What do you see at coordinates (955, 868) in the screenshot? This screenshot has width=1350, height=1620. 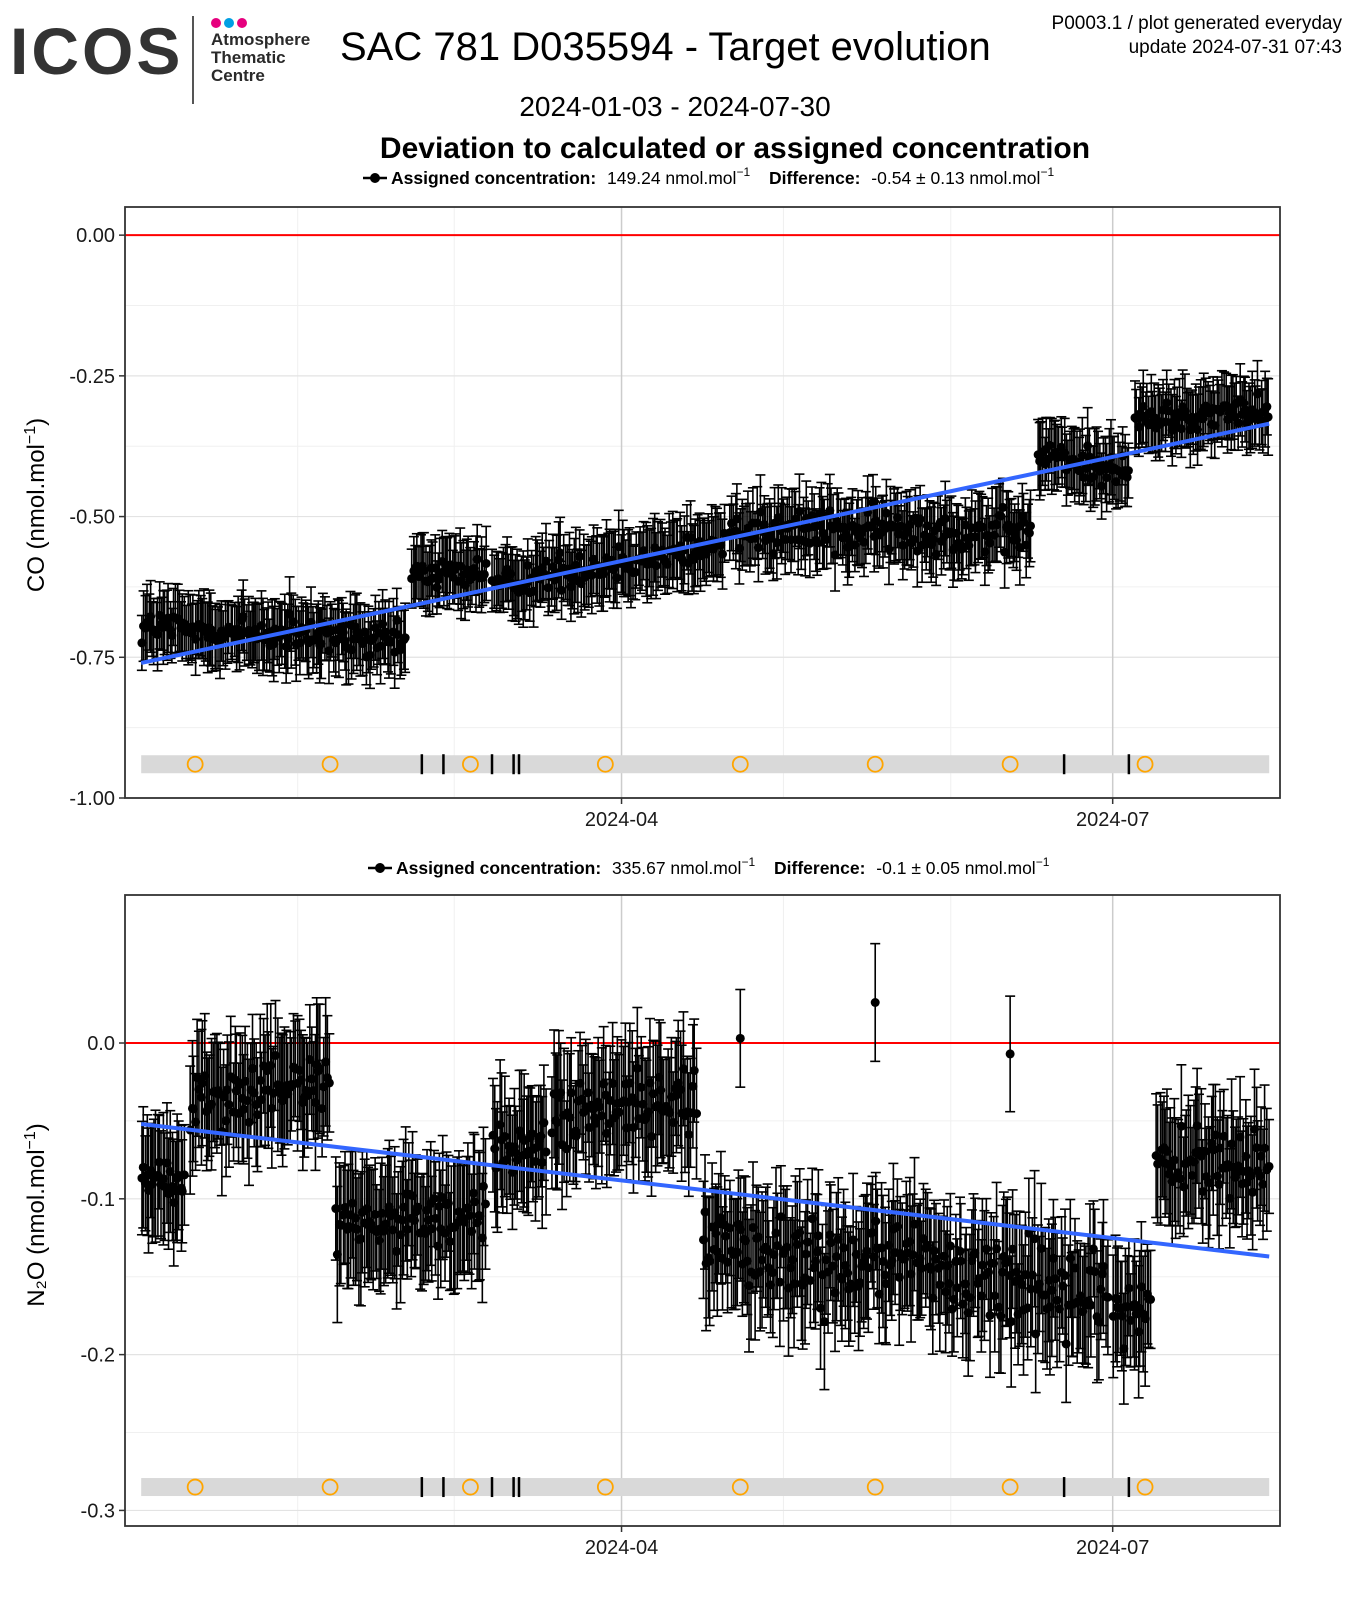 I see `legend-value: -0.1 ± 0.05 nmol.mol` at bounding box center [955, 868].